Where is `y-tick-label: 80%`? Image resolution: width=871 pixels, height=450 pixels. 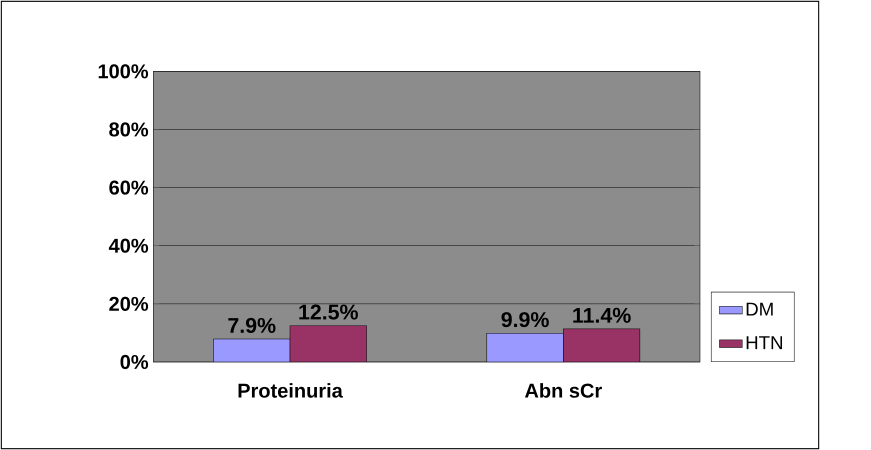 y-tick-label: 80% is located at coordinates (128, 129).